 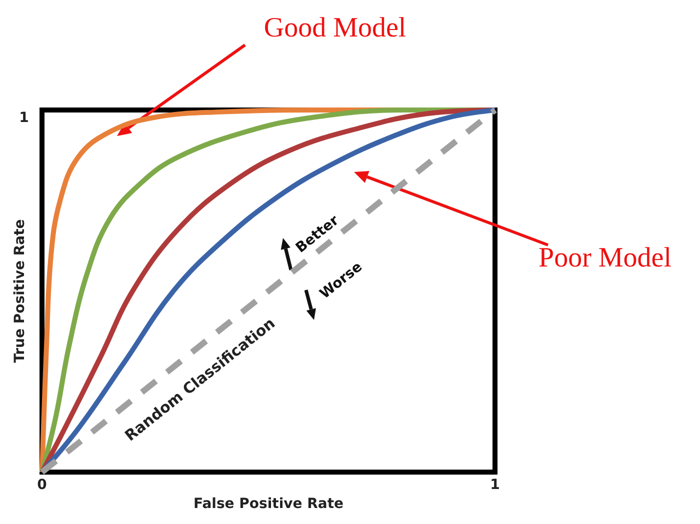 I want to click on text: 1, so click(x=24, y=118).